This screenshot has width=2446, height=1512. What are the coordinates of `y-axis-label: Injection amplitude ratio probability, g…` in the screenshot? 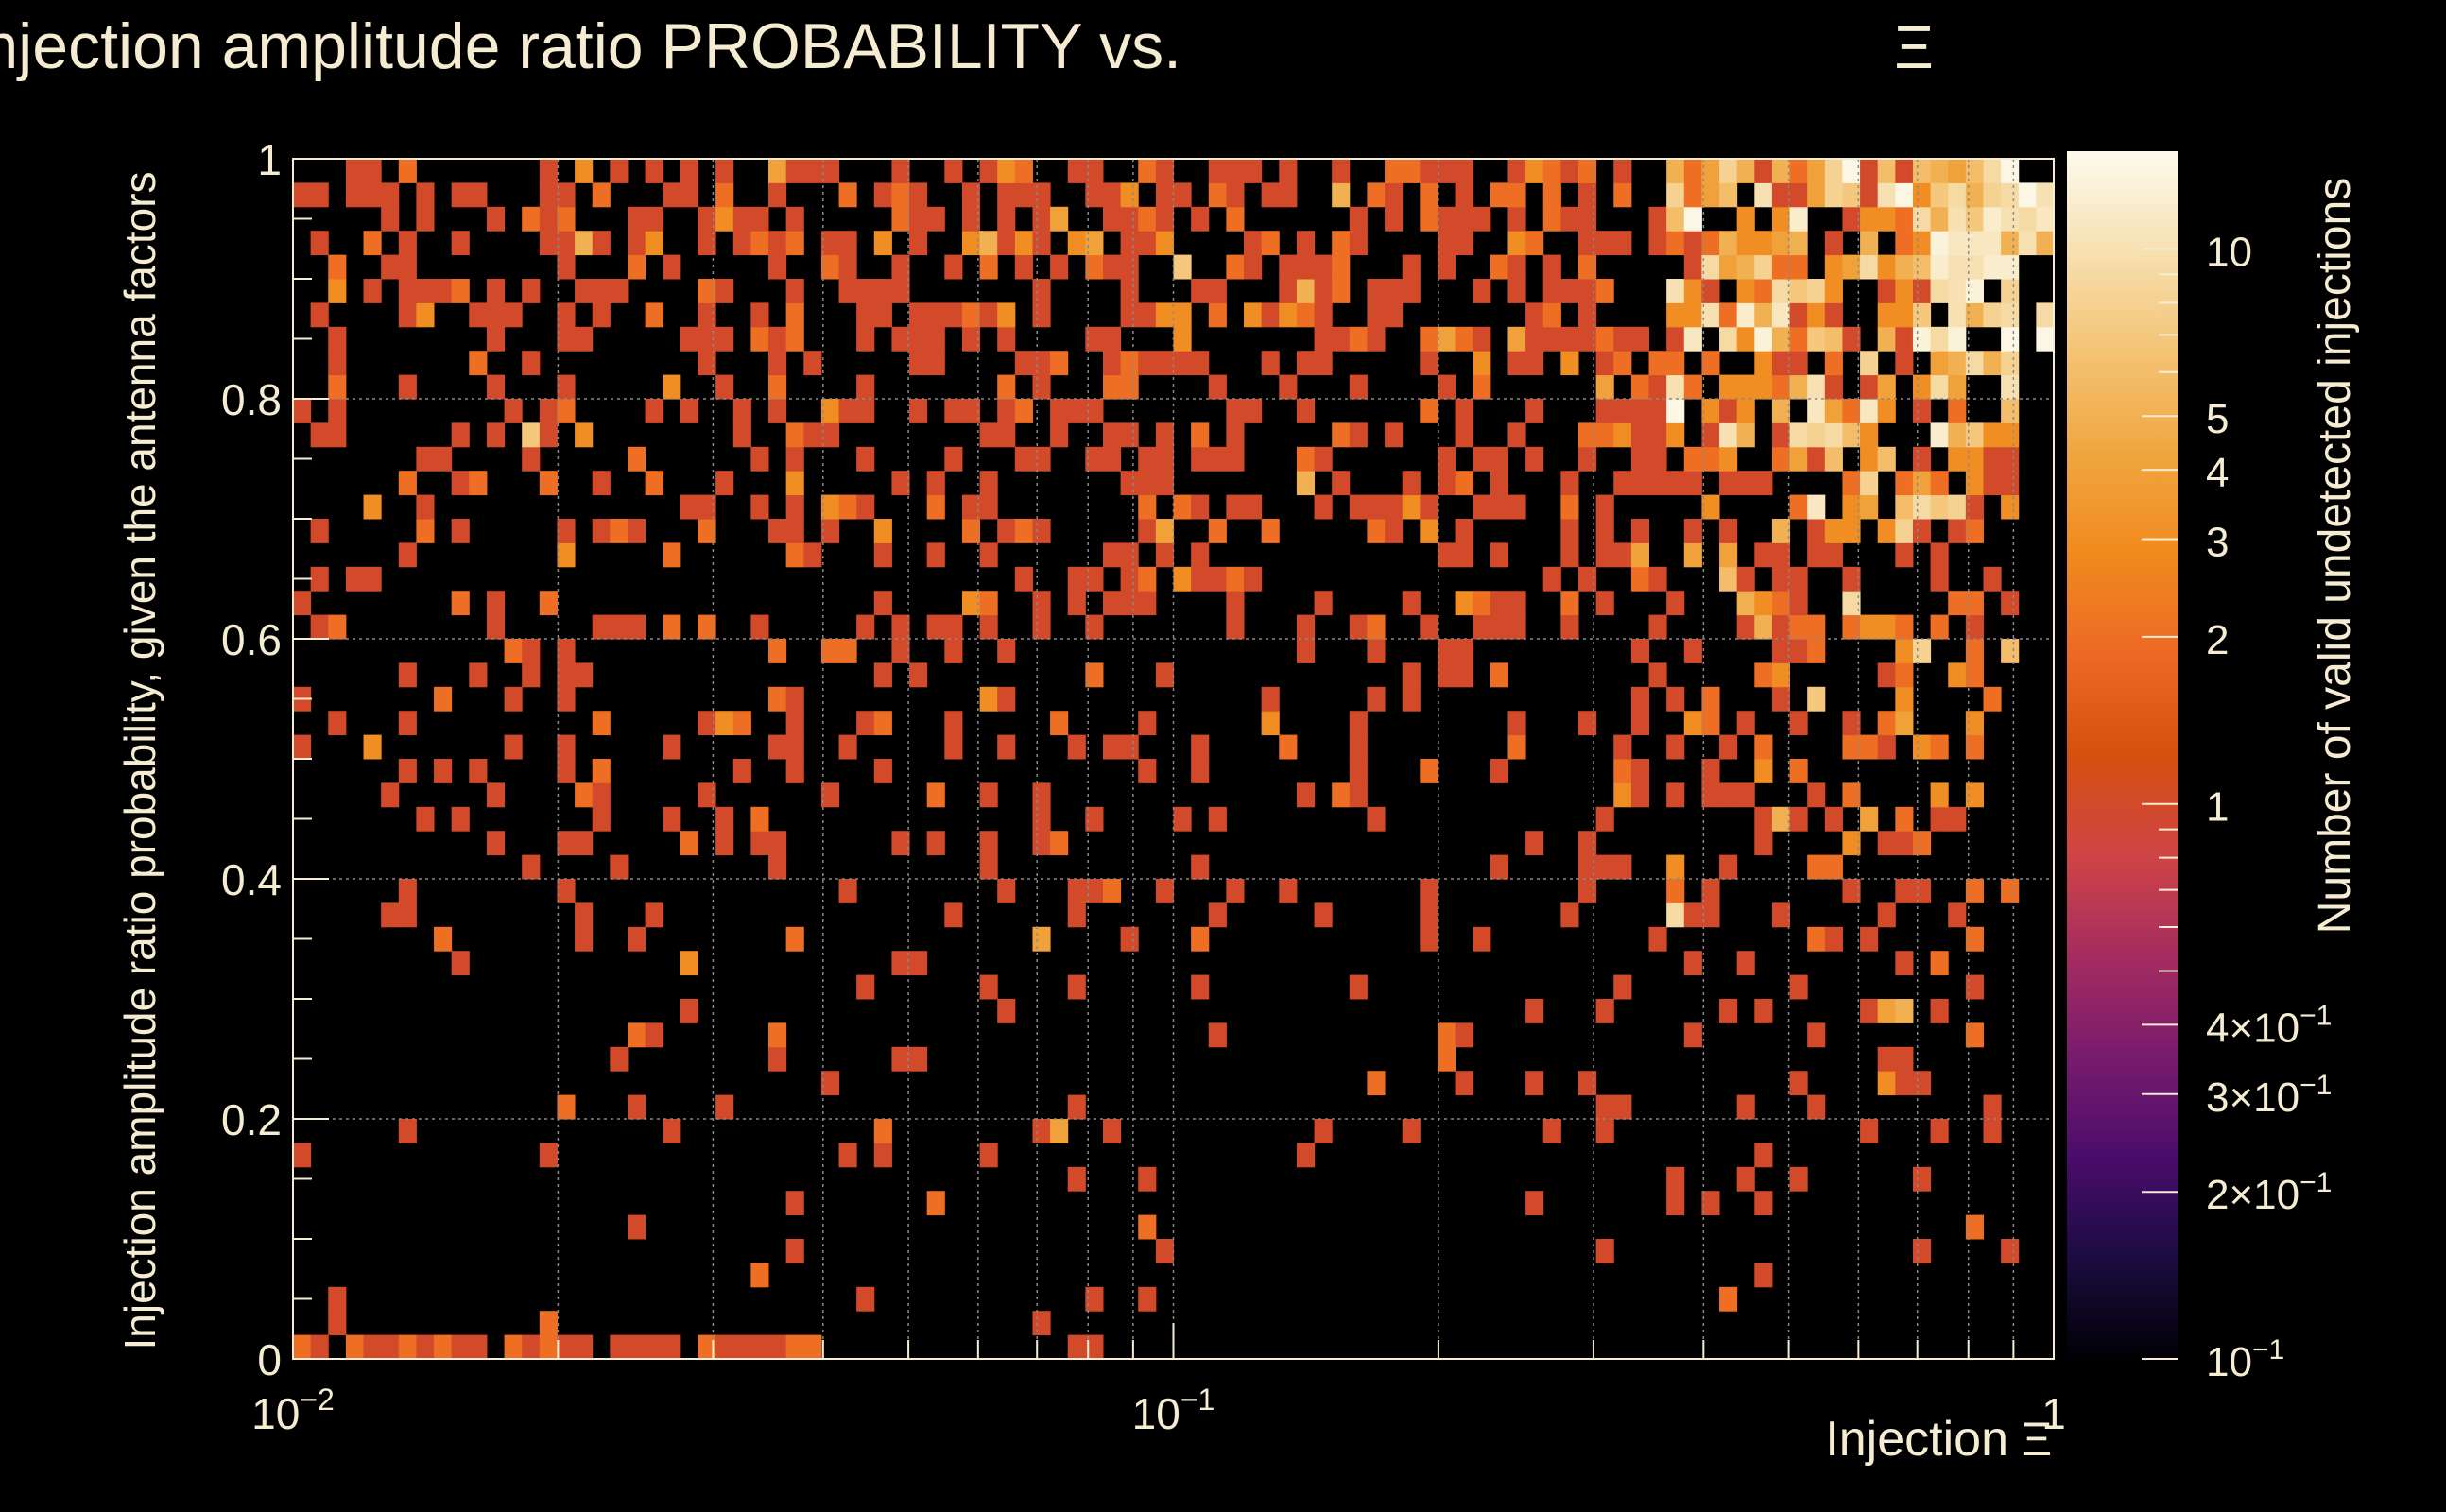 It's located at (139, 760).